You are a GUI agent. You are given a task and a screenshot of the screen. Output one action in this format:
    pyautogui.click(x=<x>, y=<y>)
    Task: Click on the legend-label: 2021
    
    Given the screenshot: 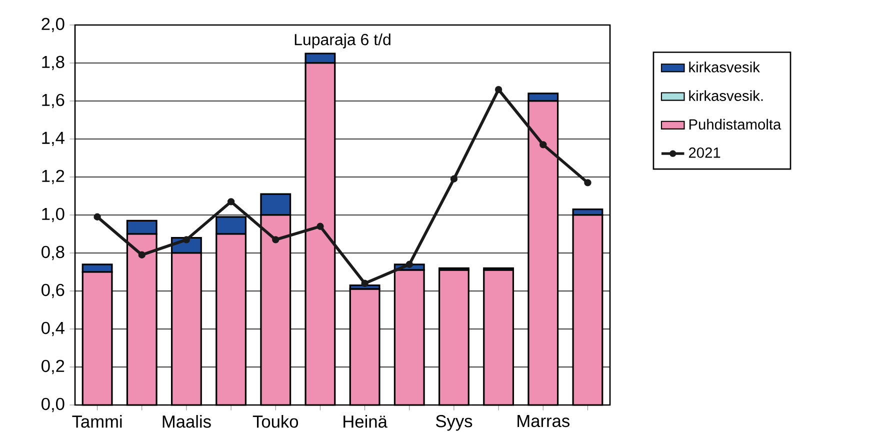 What is the action you would take?
    pyautogui.click(x=704, y=152)
    